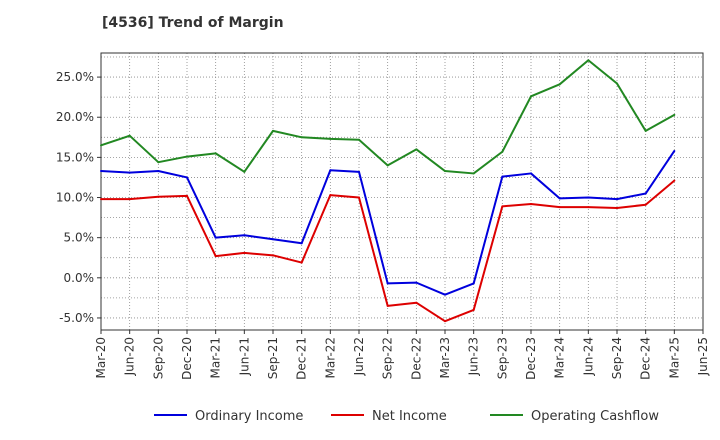 This screenshot has width=720, height=440. What do you see at coordinates (674, 357) in the screenshot?
I see `x-tick-label: Mar-25` at bounding box center [674, 357].